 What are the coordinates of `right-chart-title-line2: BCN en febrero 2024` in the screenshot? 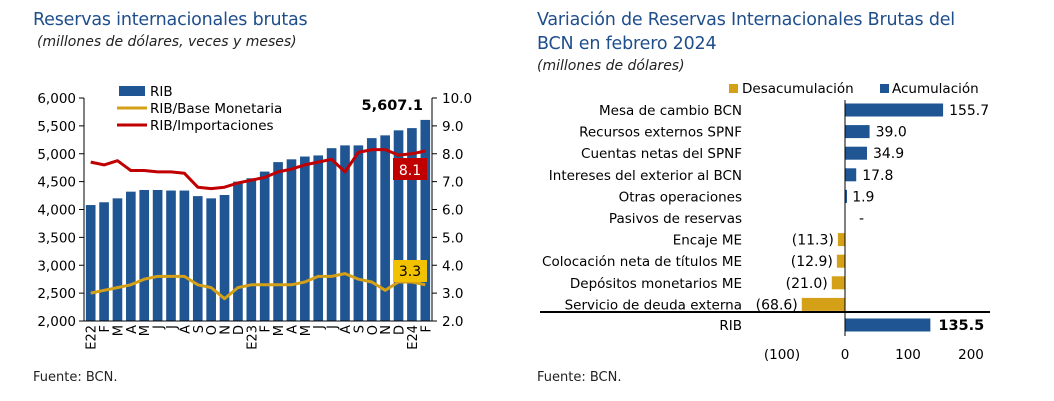 It's located at (627, 44).